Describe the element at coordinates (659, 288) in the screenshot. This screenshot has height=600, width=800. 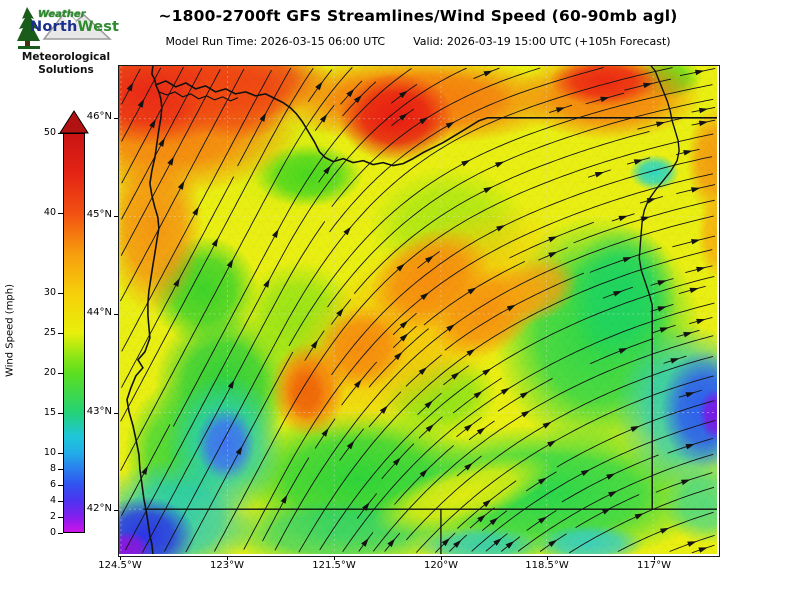
I see `snake-river-border` at that location.